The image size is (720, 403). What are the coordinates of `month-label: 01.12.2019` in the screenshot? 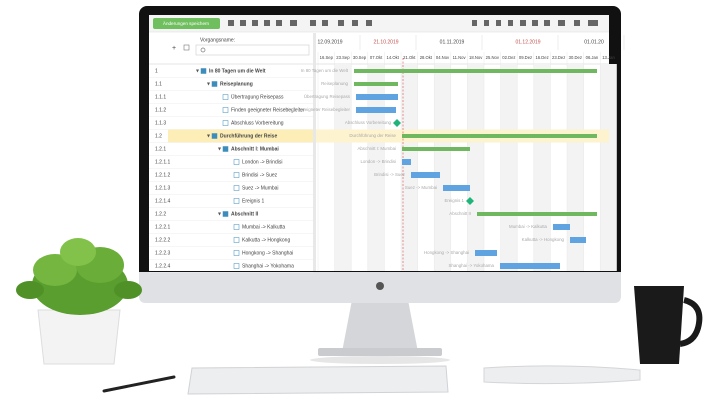 It's located at (527, 42).